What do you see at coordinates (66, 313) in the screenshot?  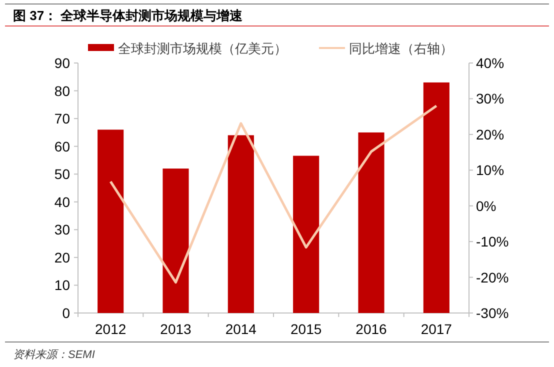 I see `y-tick-label: 0` at bounding box center [66, 313].